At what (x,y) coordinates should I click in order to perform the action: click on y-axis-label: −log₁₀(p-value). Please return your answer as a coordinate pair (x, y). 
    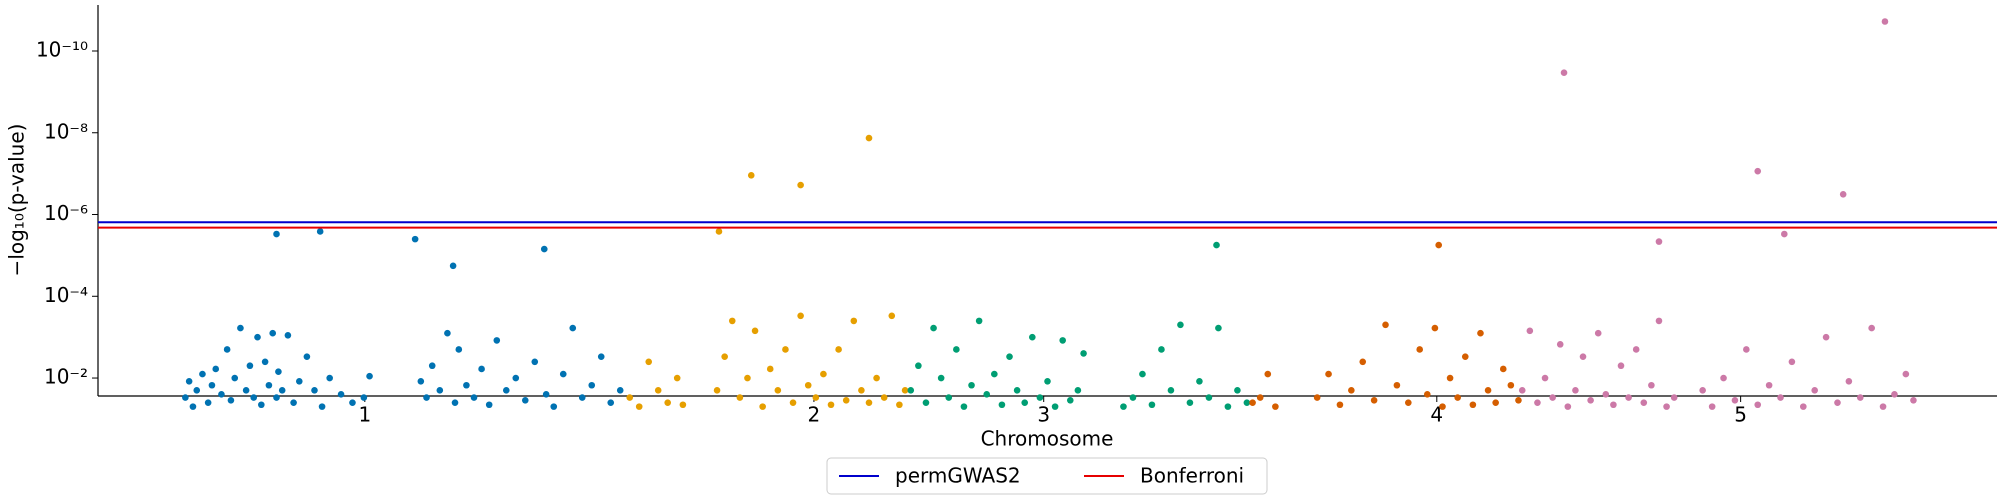
    Looking at the image, I should click on (17, 200).